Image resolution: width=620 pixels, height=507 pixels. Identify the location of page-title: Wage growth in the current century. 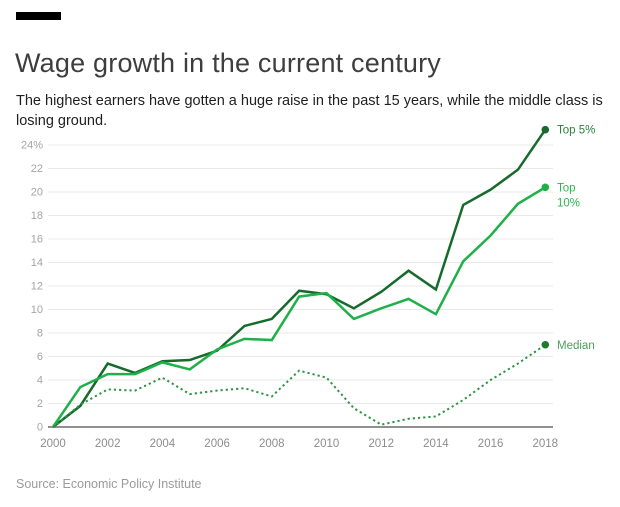
(228, 63).